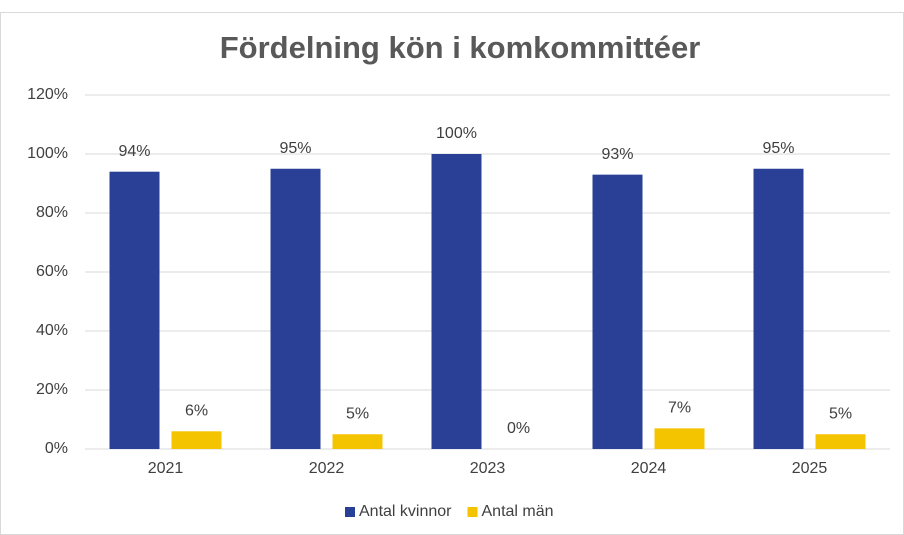  I want to click on y-tick-label: 100%, so click(47, 153).